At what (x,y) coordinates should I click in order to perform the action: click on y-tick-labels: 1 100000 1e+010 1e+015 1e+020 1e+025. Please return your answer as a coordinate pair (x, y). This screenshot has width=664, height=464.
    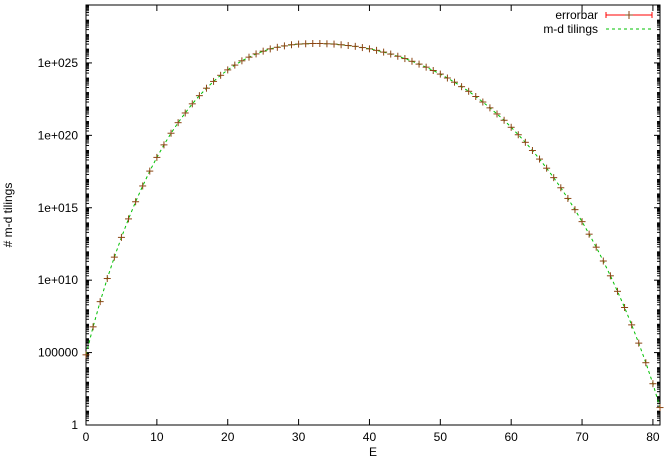
    Looking at the image, I should click on (58, 244).